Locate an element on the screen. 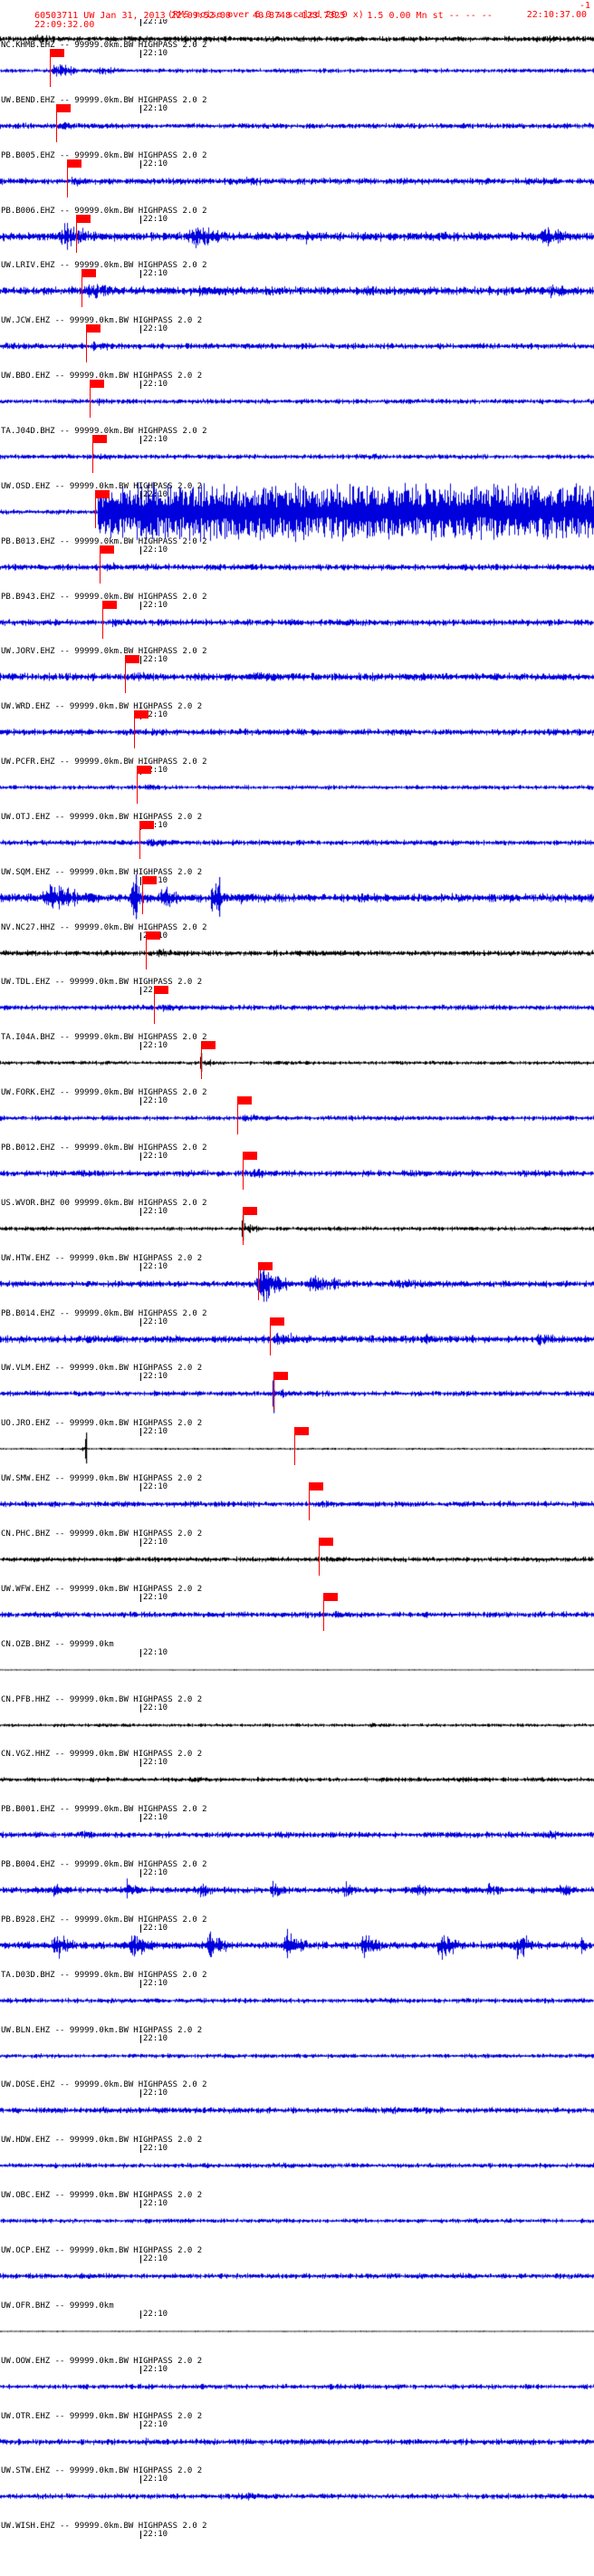 The image size is (594, 2576). scaling-note: (RMS noise over 6.0 s scaled 20.0 x) is located at coordinates (266, 15).